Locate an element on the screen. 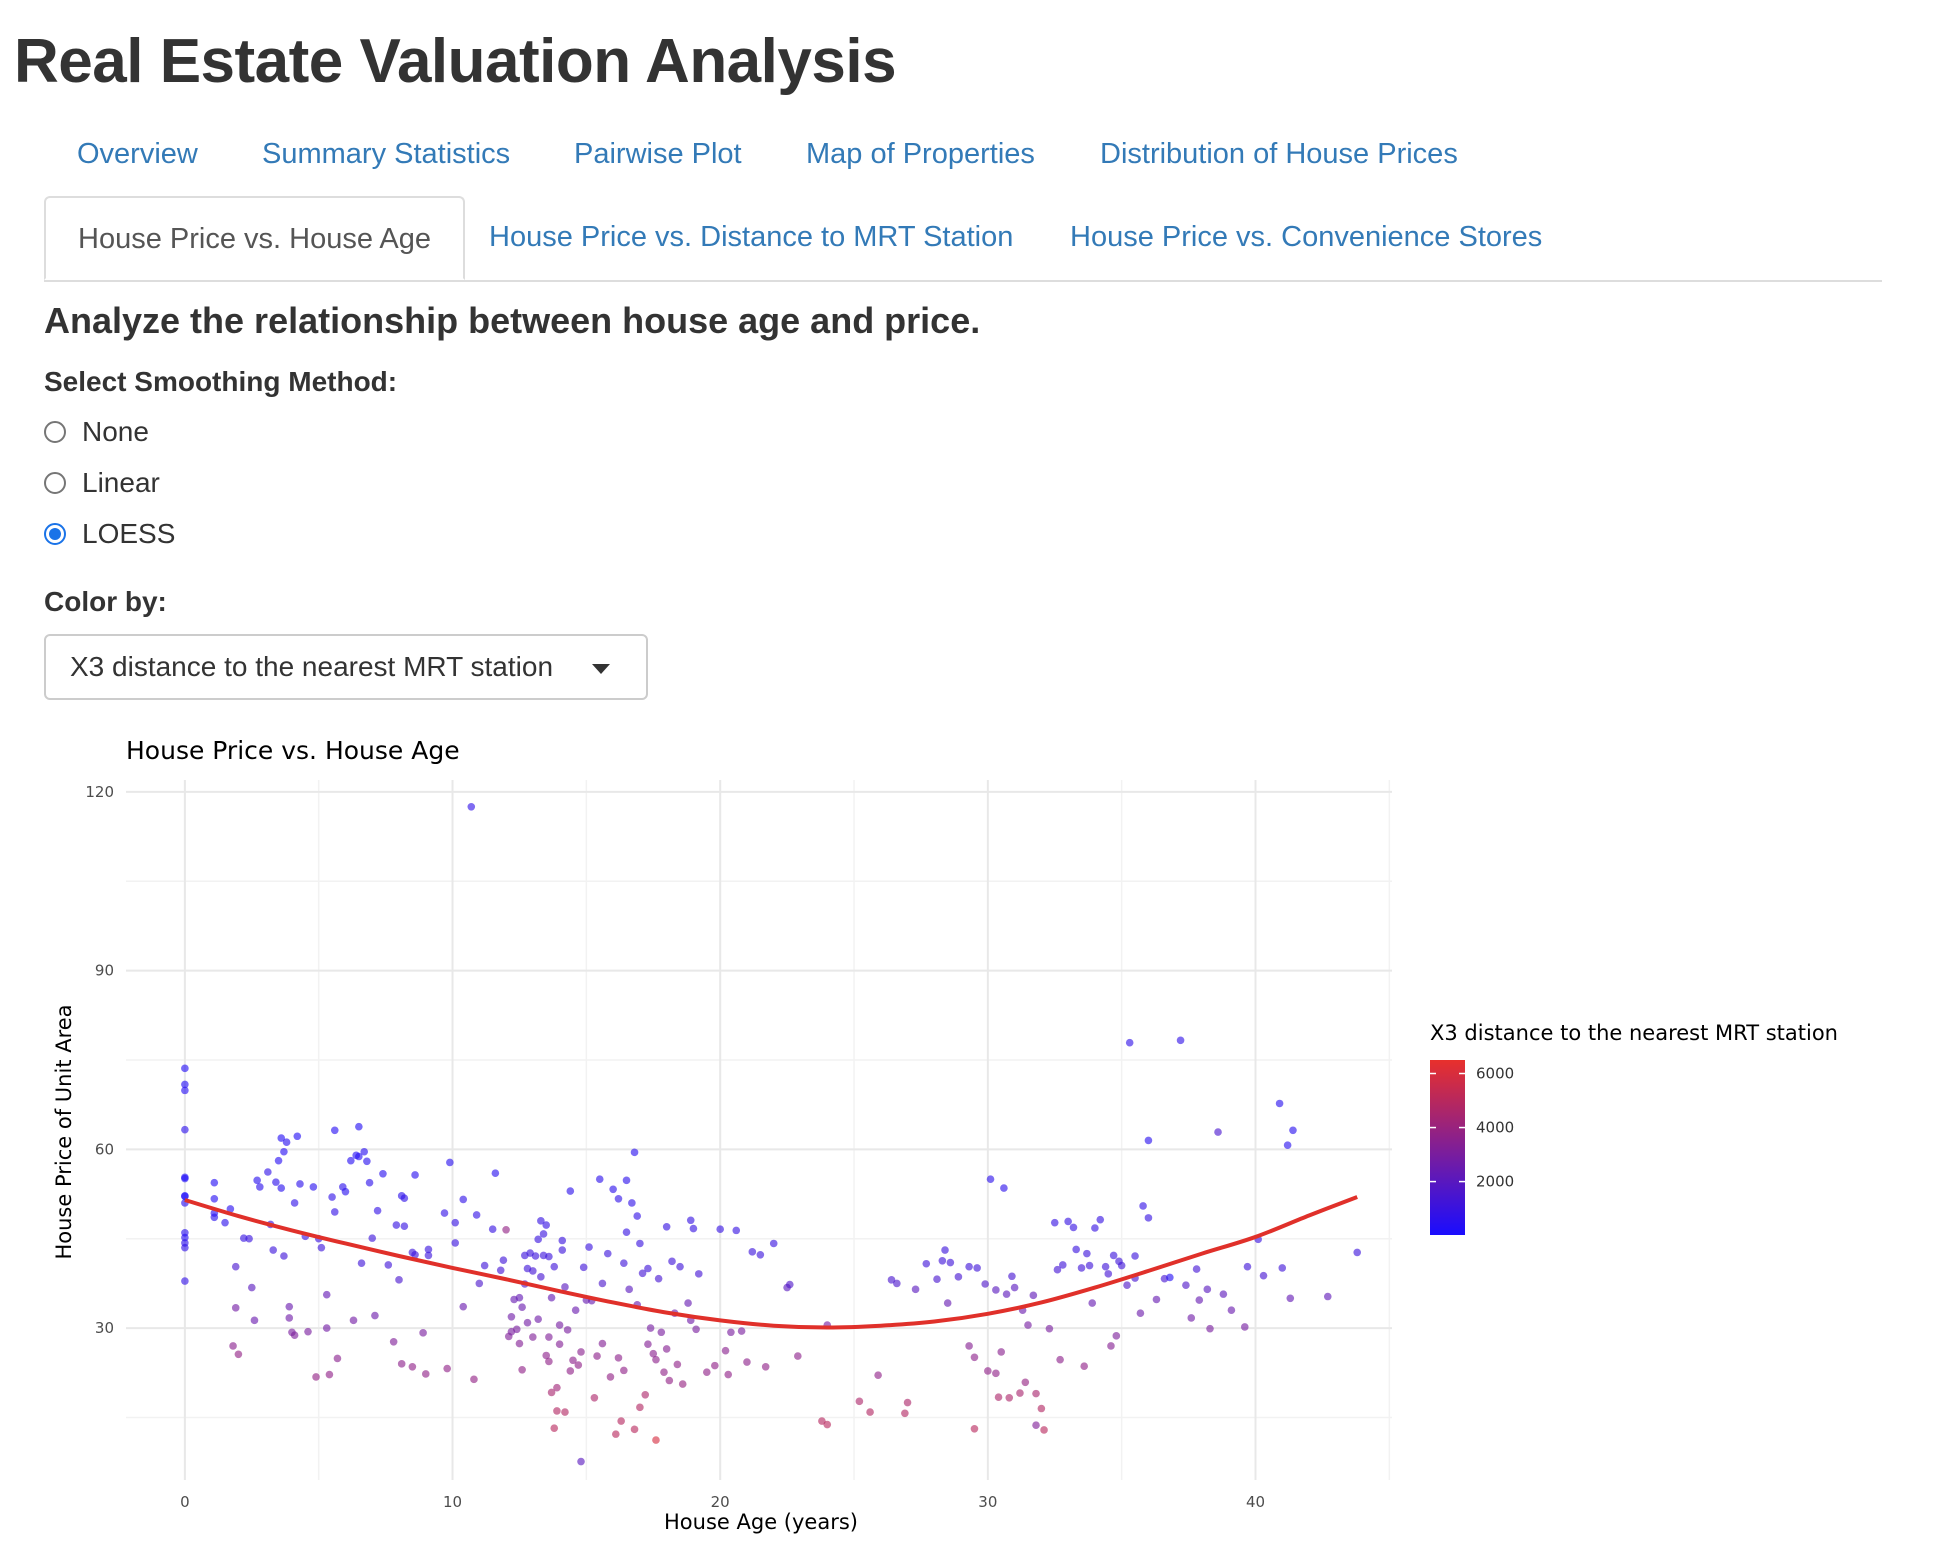  radio-option-loess: LOESS is located at coordinates (109, 534).